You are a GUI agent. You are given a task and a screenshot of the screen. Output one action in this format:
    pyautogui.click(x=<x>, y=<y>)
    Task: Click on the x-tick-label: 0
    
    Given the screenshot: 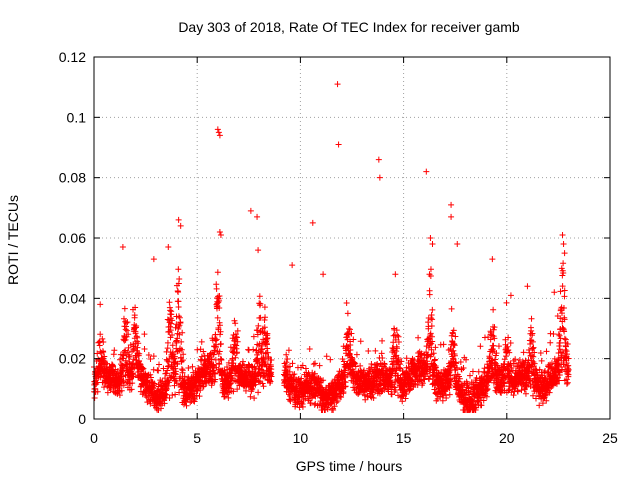 What is the action you would take?
    pyautogui.click(x=94, y=438)
    